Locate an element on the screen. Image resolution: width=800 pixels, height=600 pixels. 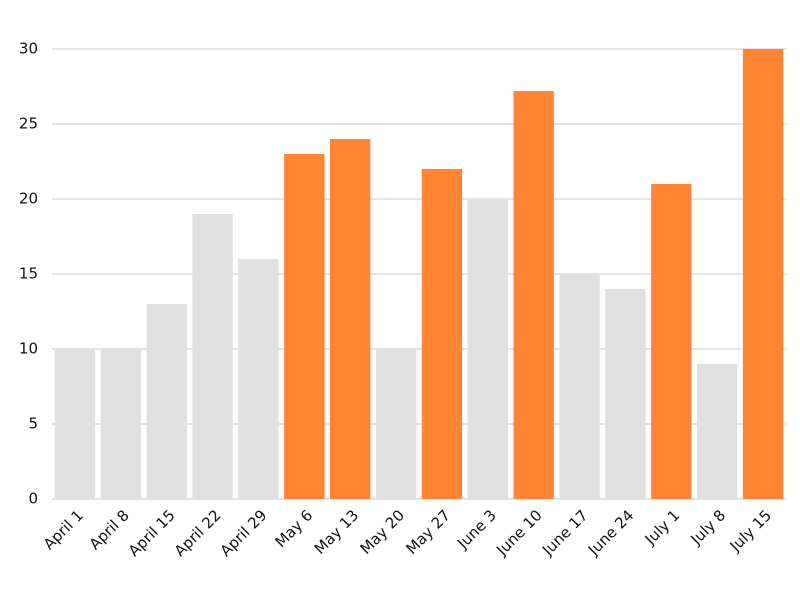
y-tick-label: 30 is located at coordinates (28, 49).